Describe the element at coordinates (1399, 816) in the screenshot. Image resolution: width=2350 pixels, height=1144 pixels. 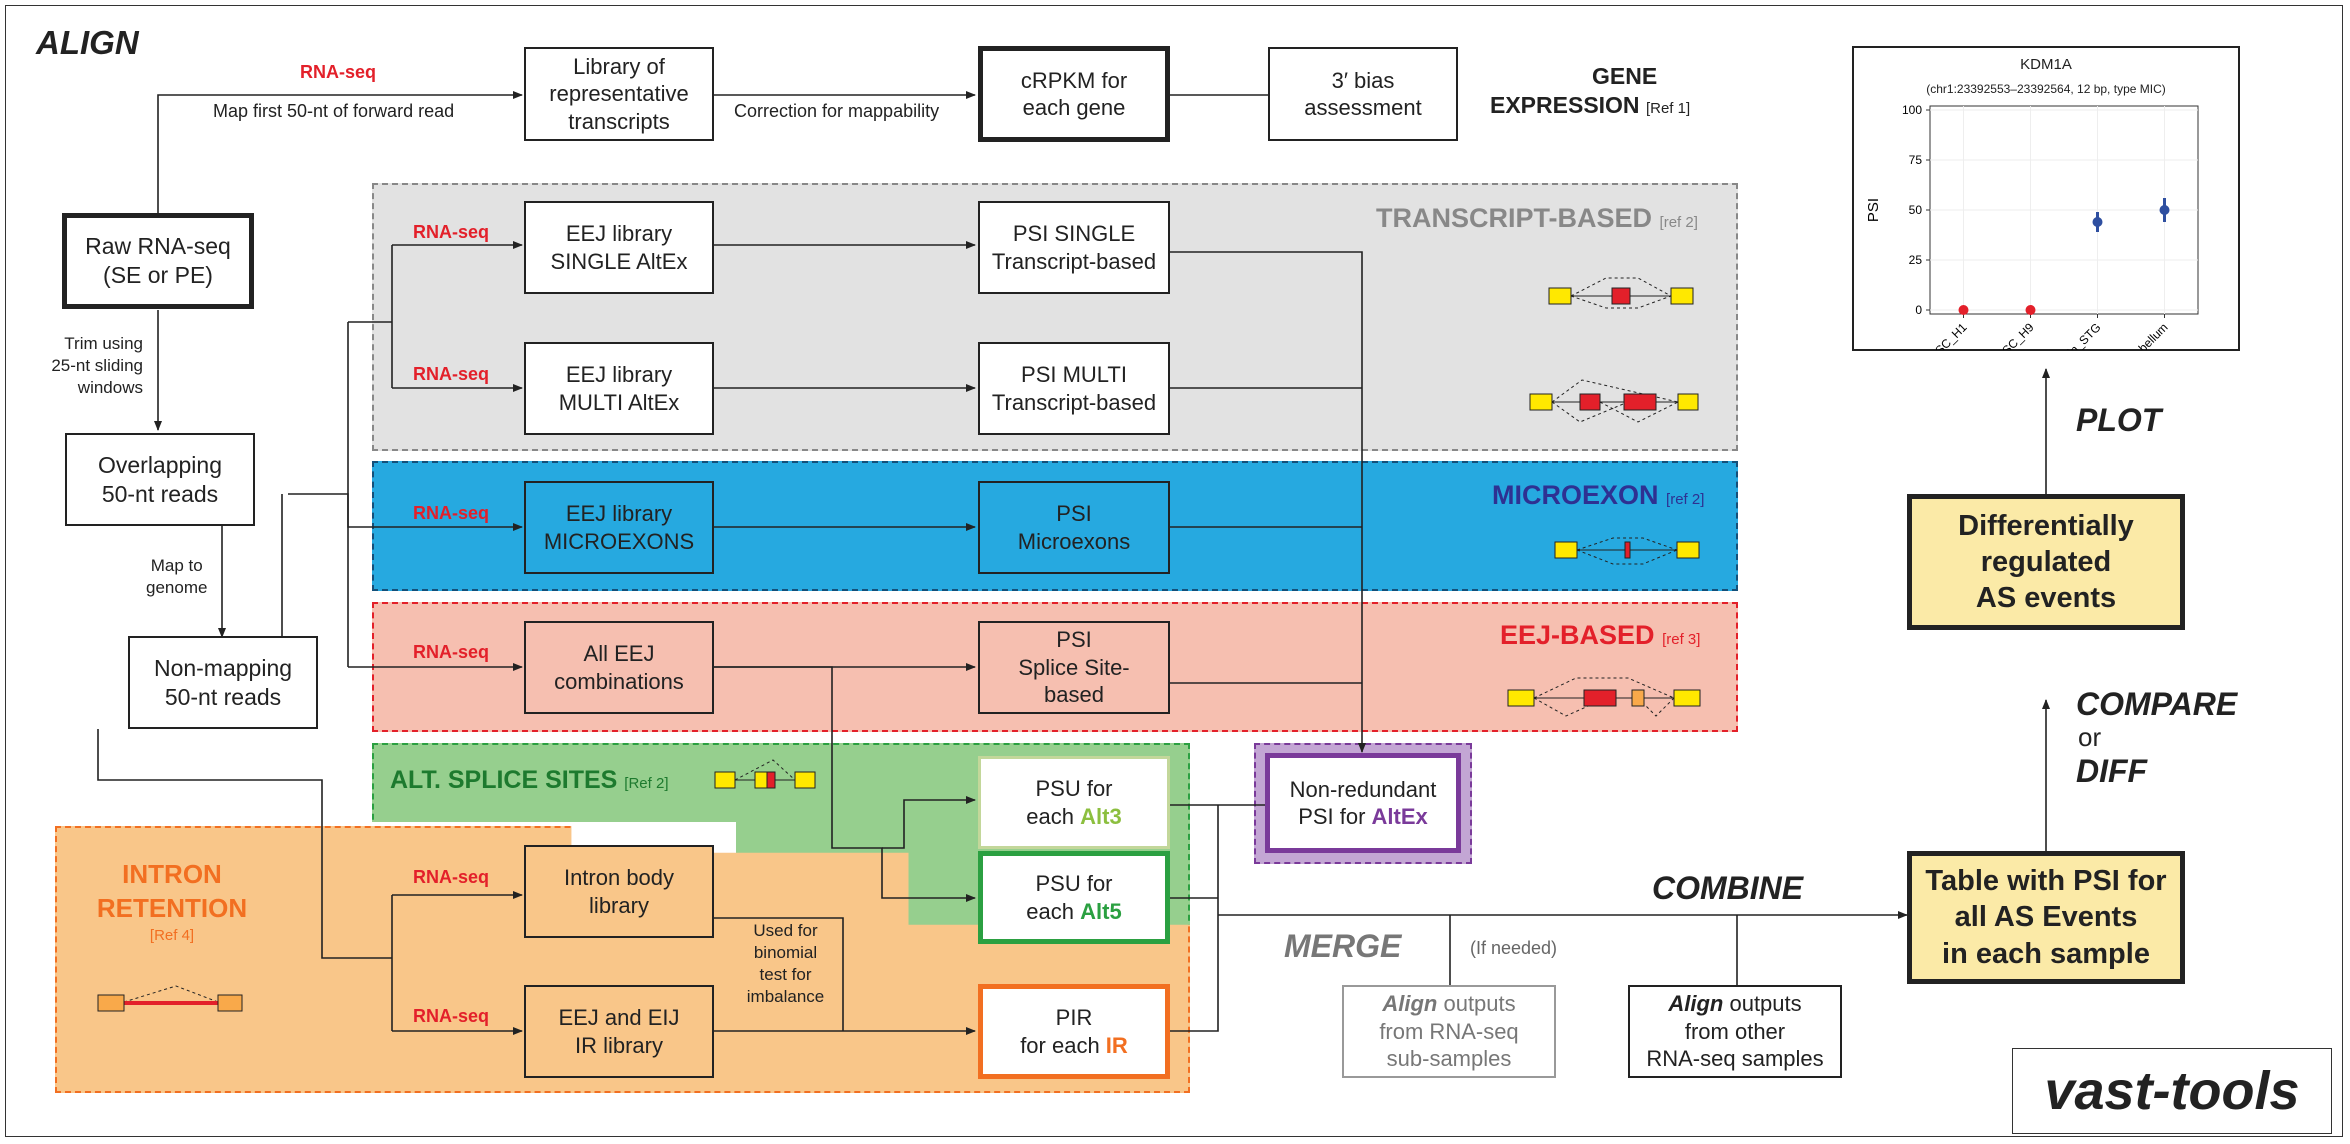
I see `altex-label: AltEx` at that location.